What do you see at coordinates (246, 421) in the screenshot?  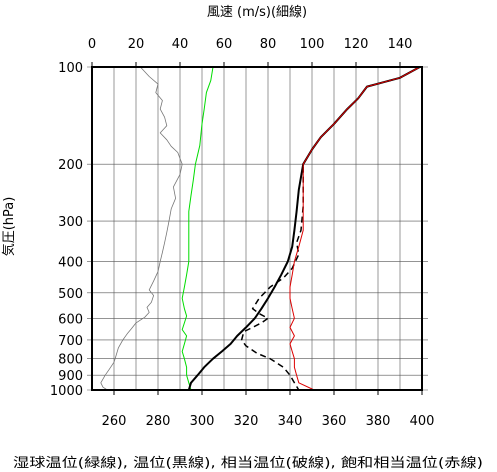 I see `x-bottom-tick-label: 320` at bounding box center [246, 421].